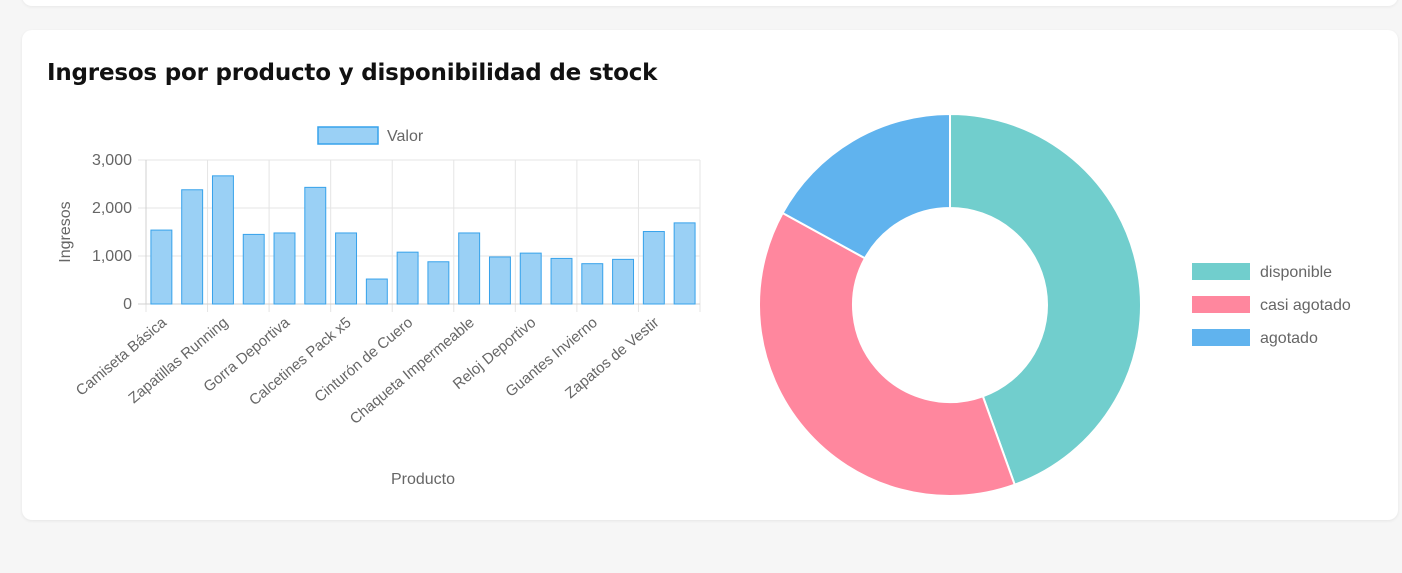 This screenshot has width=1402, height=573. Describe the element at coordinates (112, 160) in the screenshot. I see `y-tick-label: 3,000` at that location.